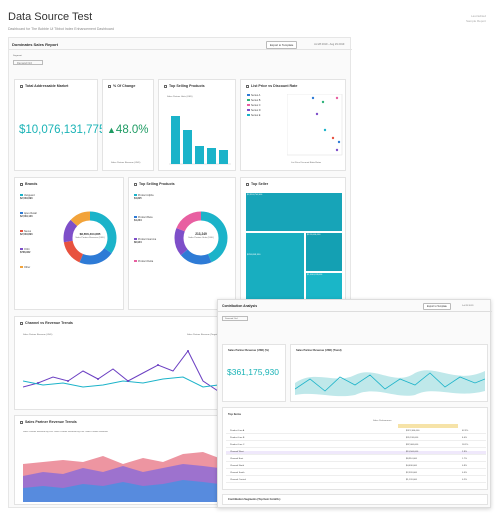 The height and width of the screenshot is (531, 498). Describe the element at coordinates (62, 130) in the screenshot. I see `total-sales-value: $10,076,131,775` at that location.